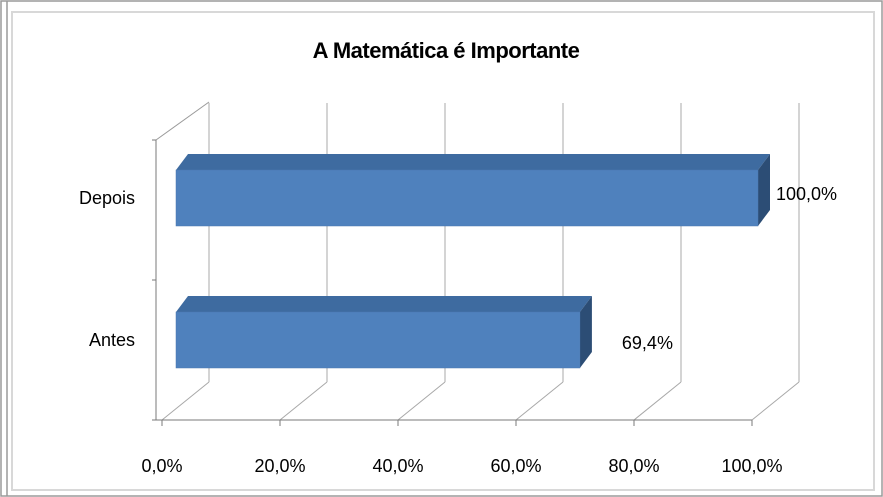  What do you see at coordinates (182, 121) in the screenshot?
I see `left-wall-top-edge` at bounding box center [182, 121].